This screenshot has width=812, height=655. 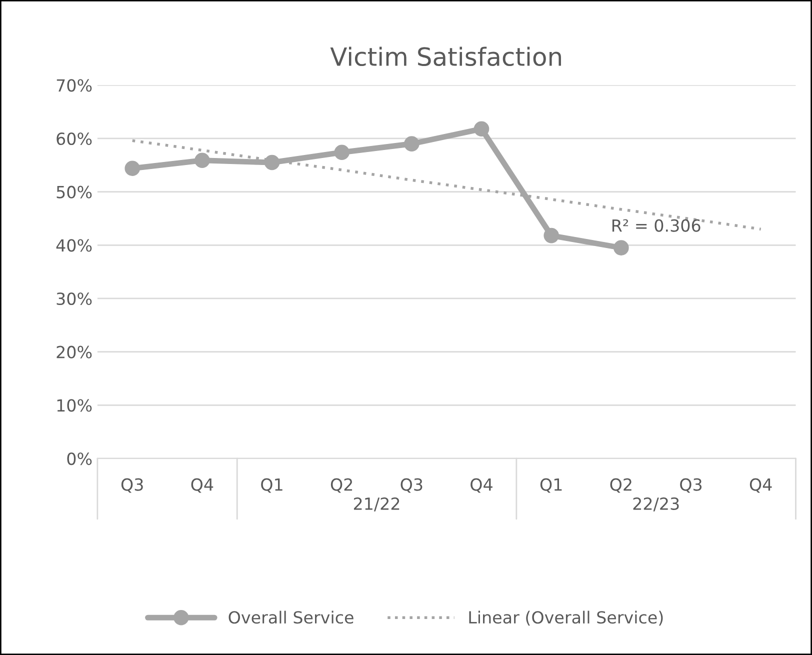 What do you see at coordinates (74, 245) in the screenshot?
I see `y-tick-label: 40%` at bounding box center [74, 245].